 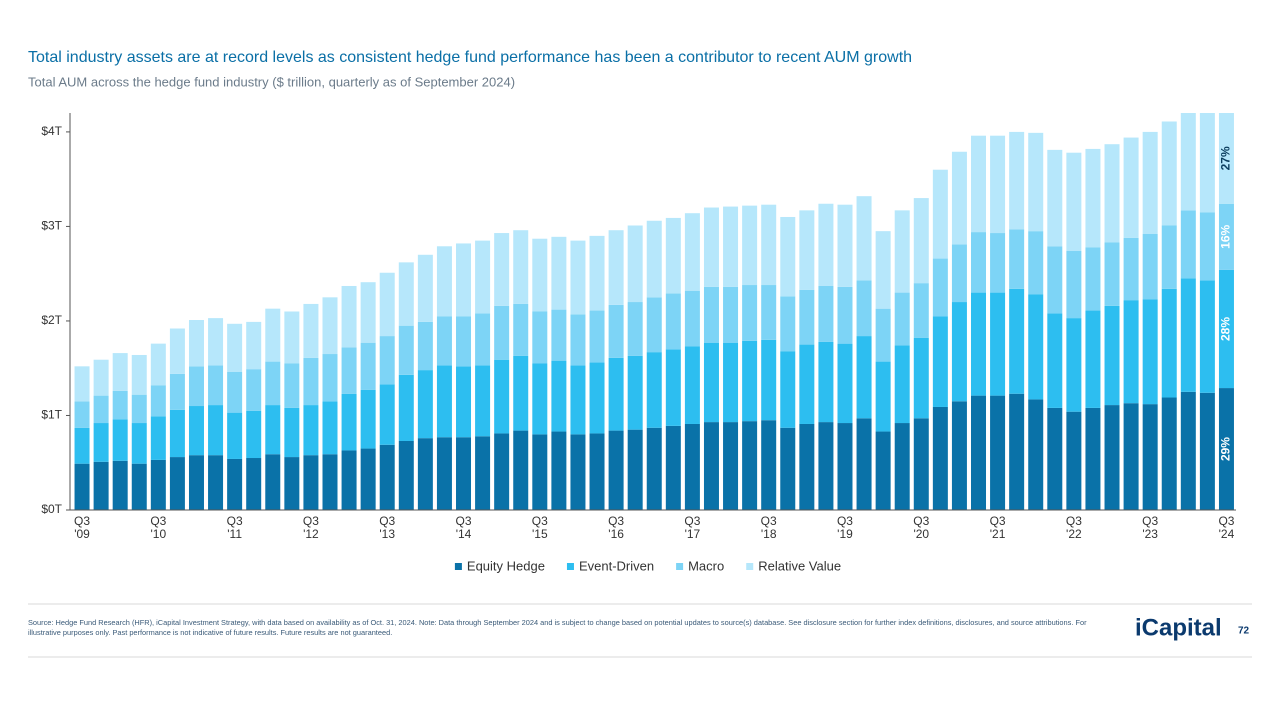 I want to click on share-label: 29%, so click(x=1226, y=449).